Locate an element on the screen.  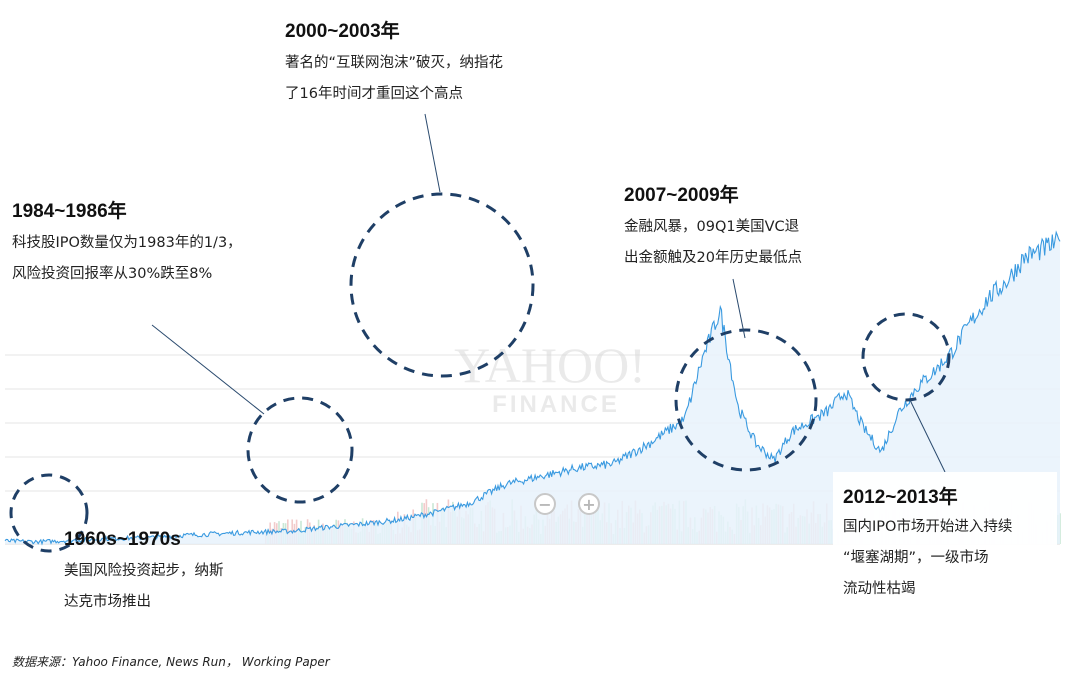
annotation-title: 2012~2013年 is located at coordinates (900, 497).